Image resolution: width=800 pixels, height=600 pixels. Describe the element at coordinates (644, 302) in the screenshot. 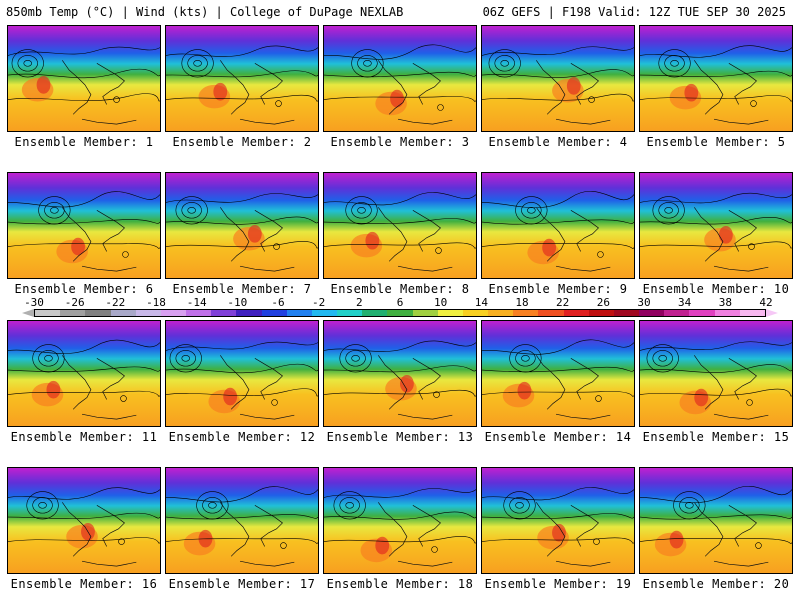

I see `colorbar-tick-label: 30` at that location.